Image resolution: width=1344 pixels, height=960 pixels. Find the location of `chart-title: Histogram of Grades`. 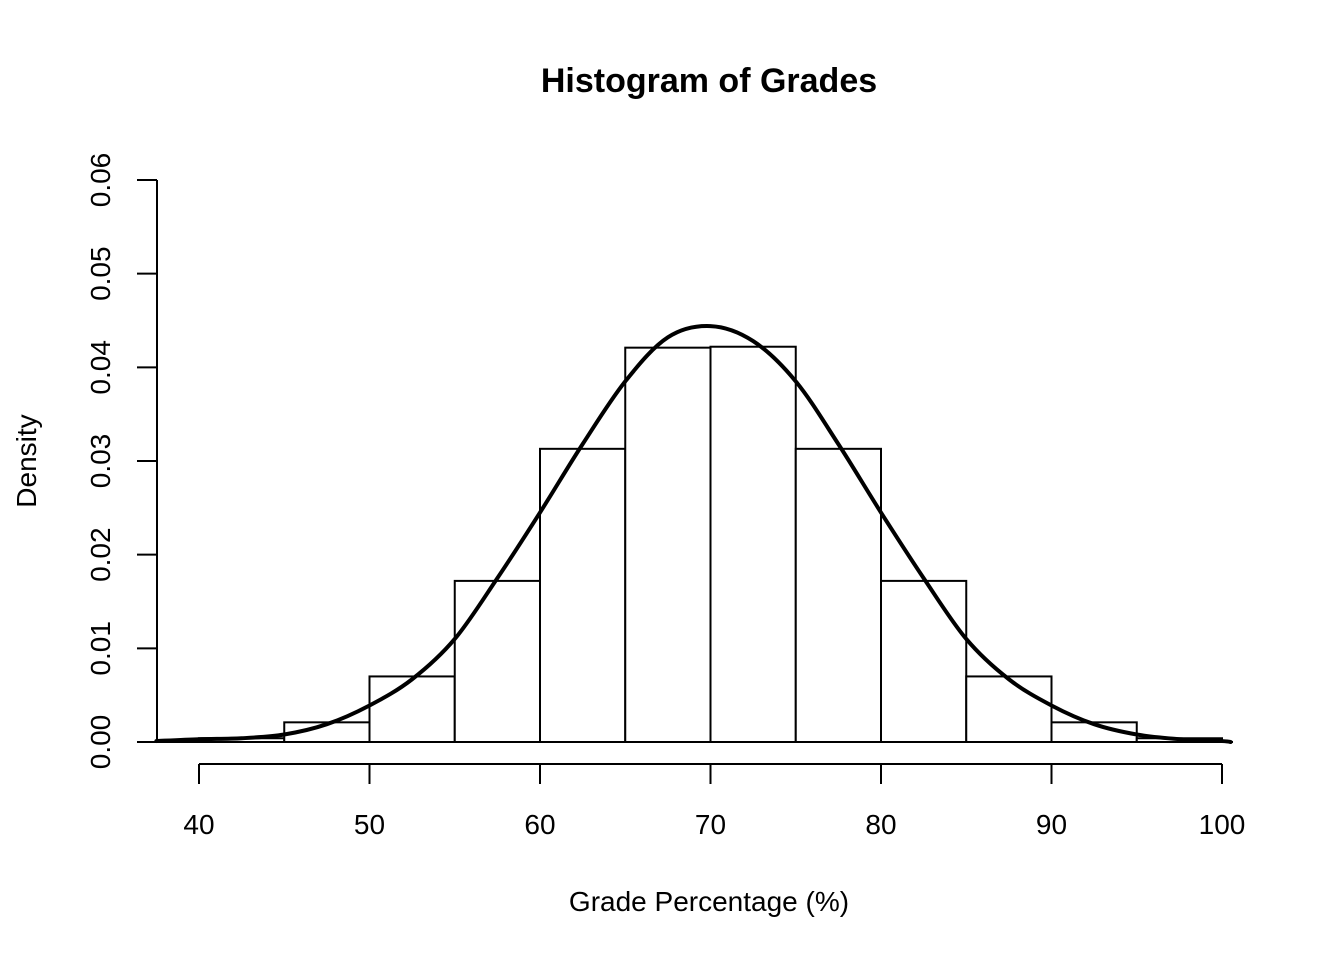

chart-title: Histogram of Grades is located at coordinates (709, 81).